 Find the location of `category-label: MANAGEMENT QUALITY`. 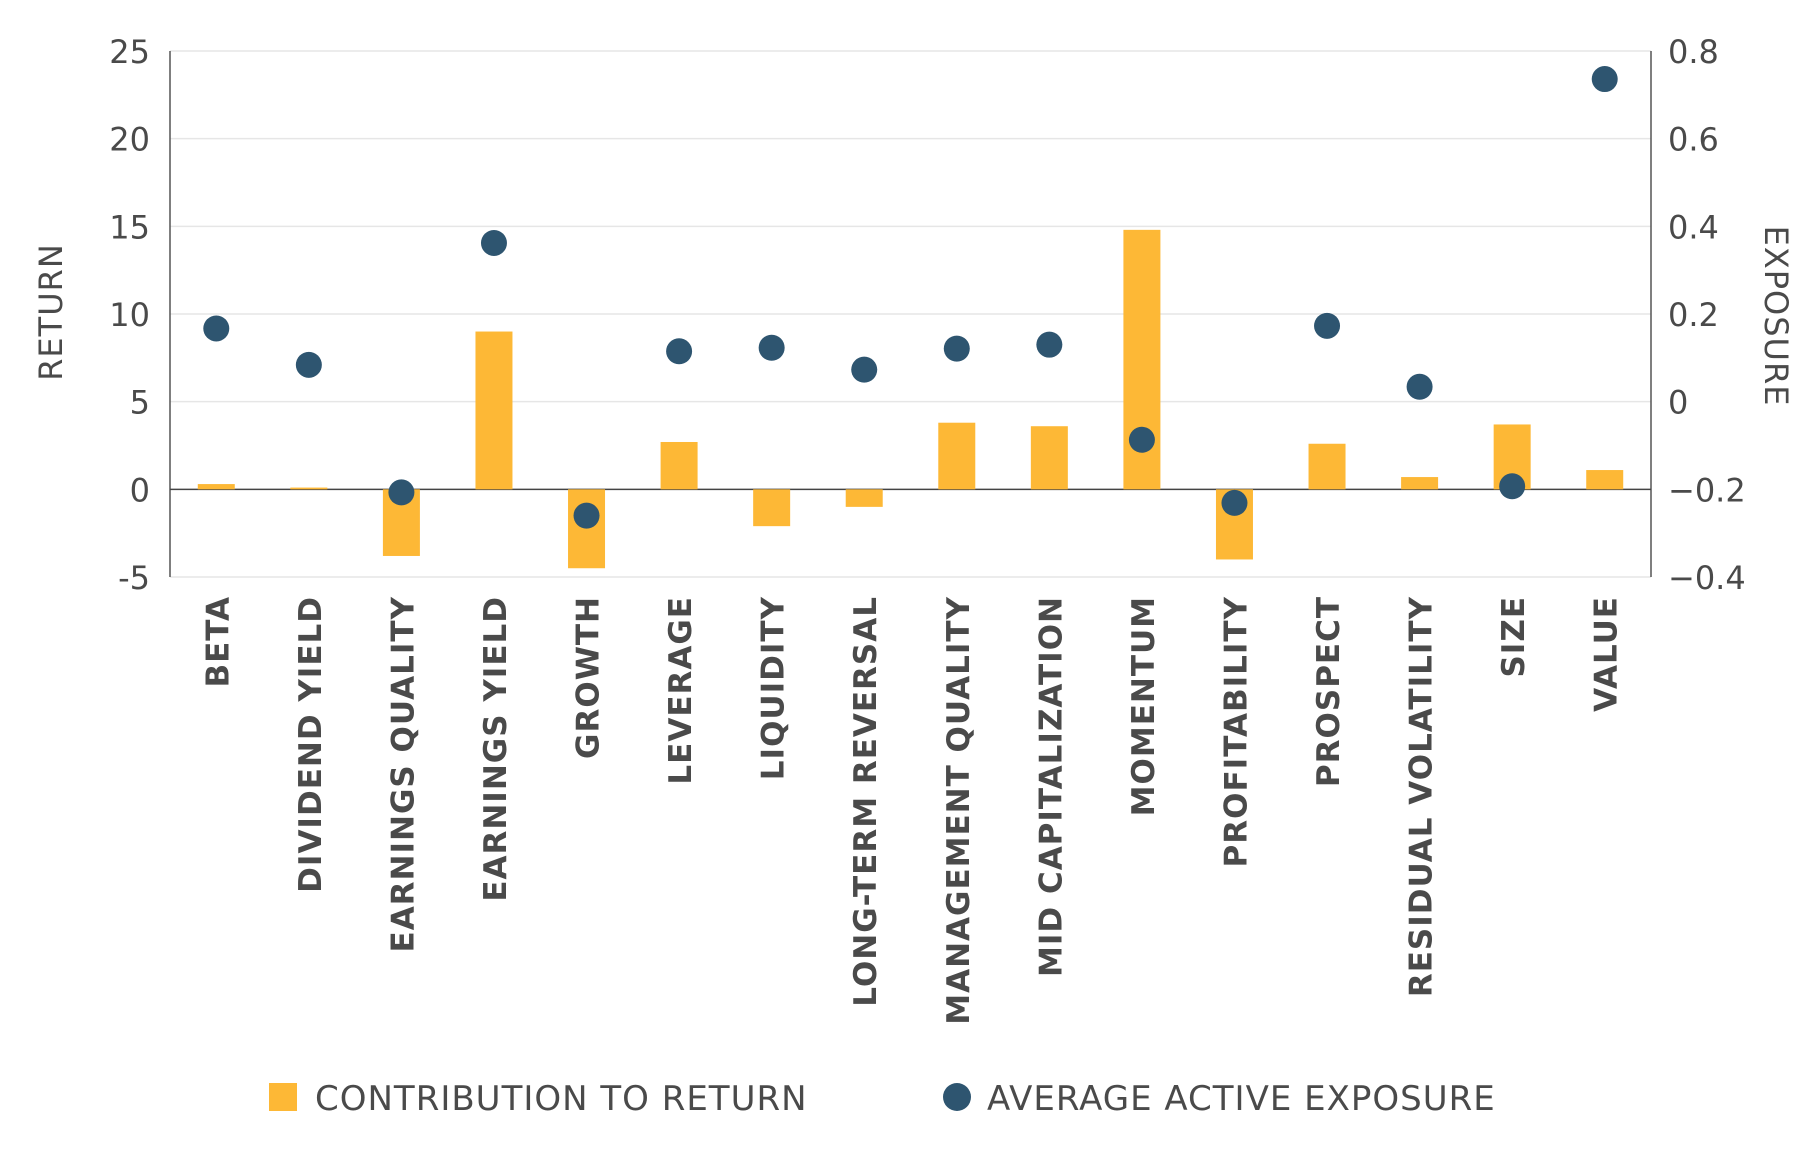

category-label: MANAGEMENT QUALITY is located at coordinates (959, 810).